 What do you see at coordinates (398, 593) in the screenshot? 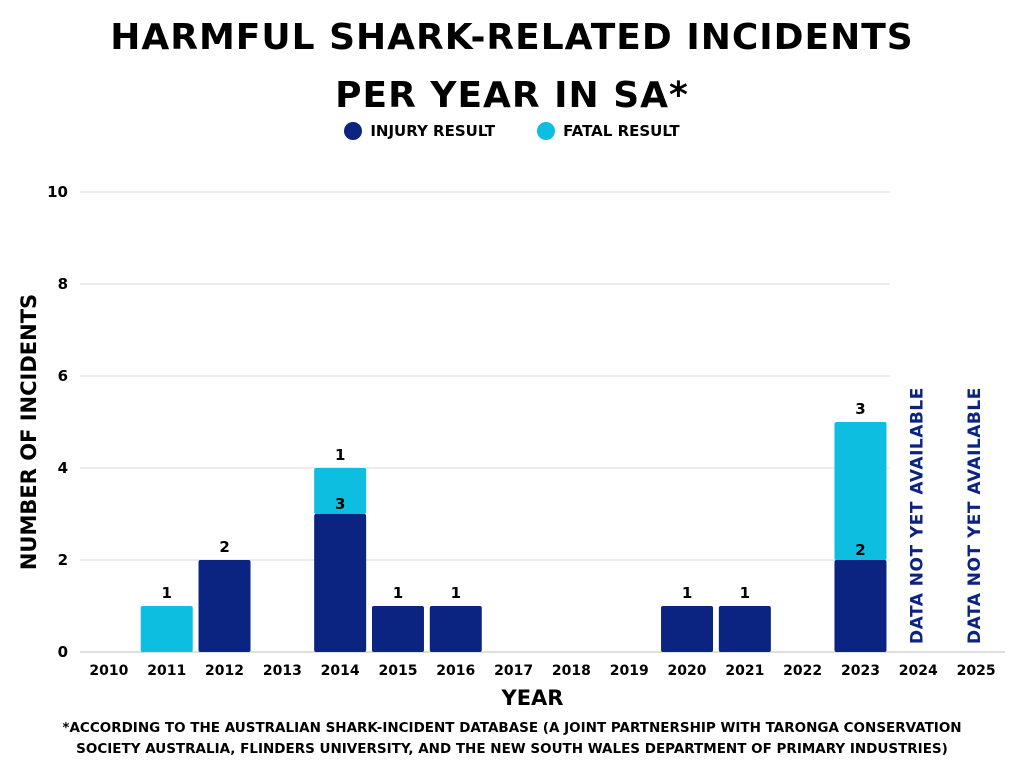
I see `data-label-injury-2015: 1` at bounding box center [398, 593].